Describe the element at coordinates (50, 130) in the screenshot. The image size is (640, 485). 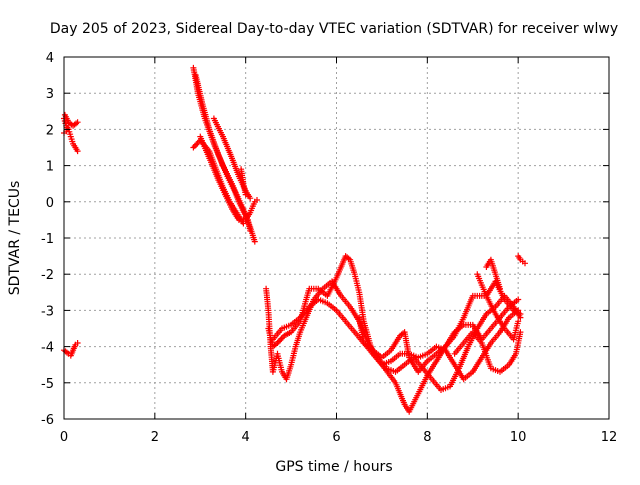
I see `y-tick-label: 2` at that location.